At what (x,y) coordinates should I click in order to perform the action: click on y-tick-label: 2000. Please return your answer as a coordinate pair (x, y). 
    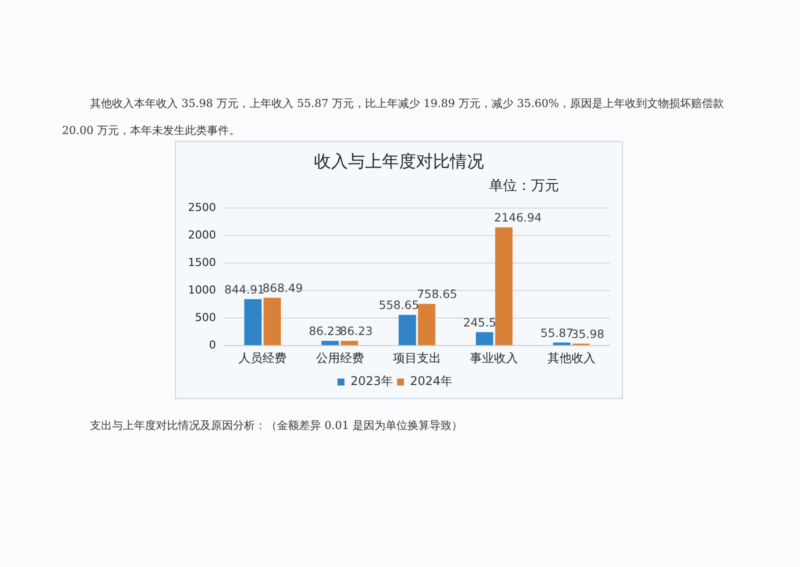
    Looking at the image, I should click on (202, 235).